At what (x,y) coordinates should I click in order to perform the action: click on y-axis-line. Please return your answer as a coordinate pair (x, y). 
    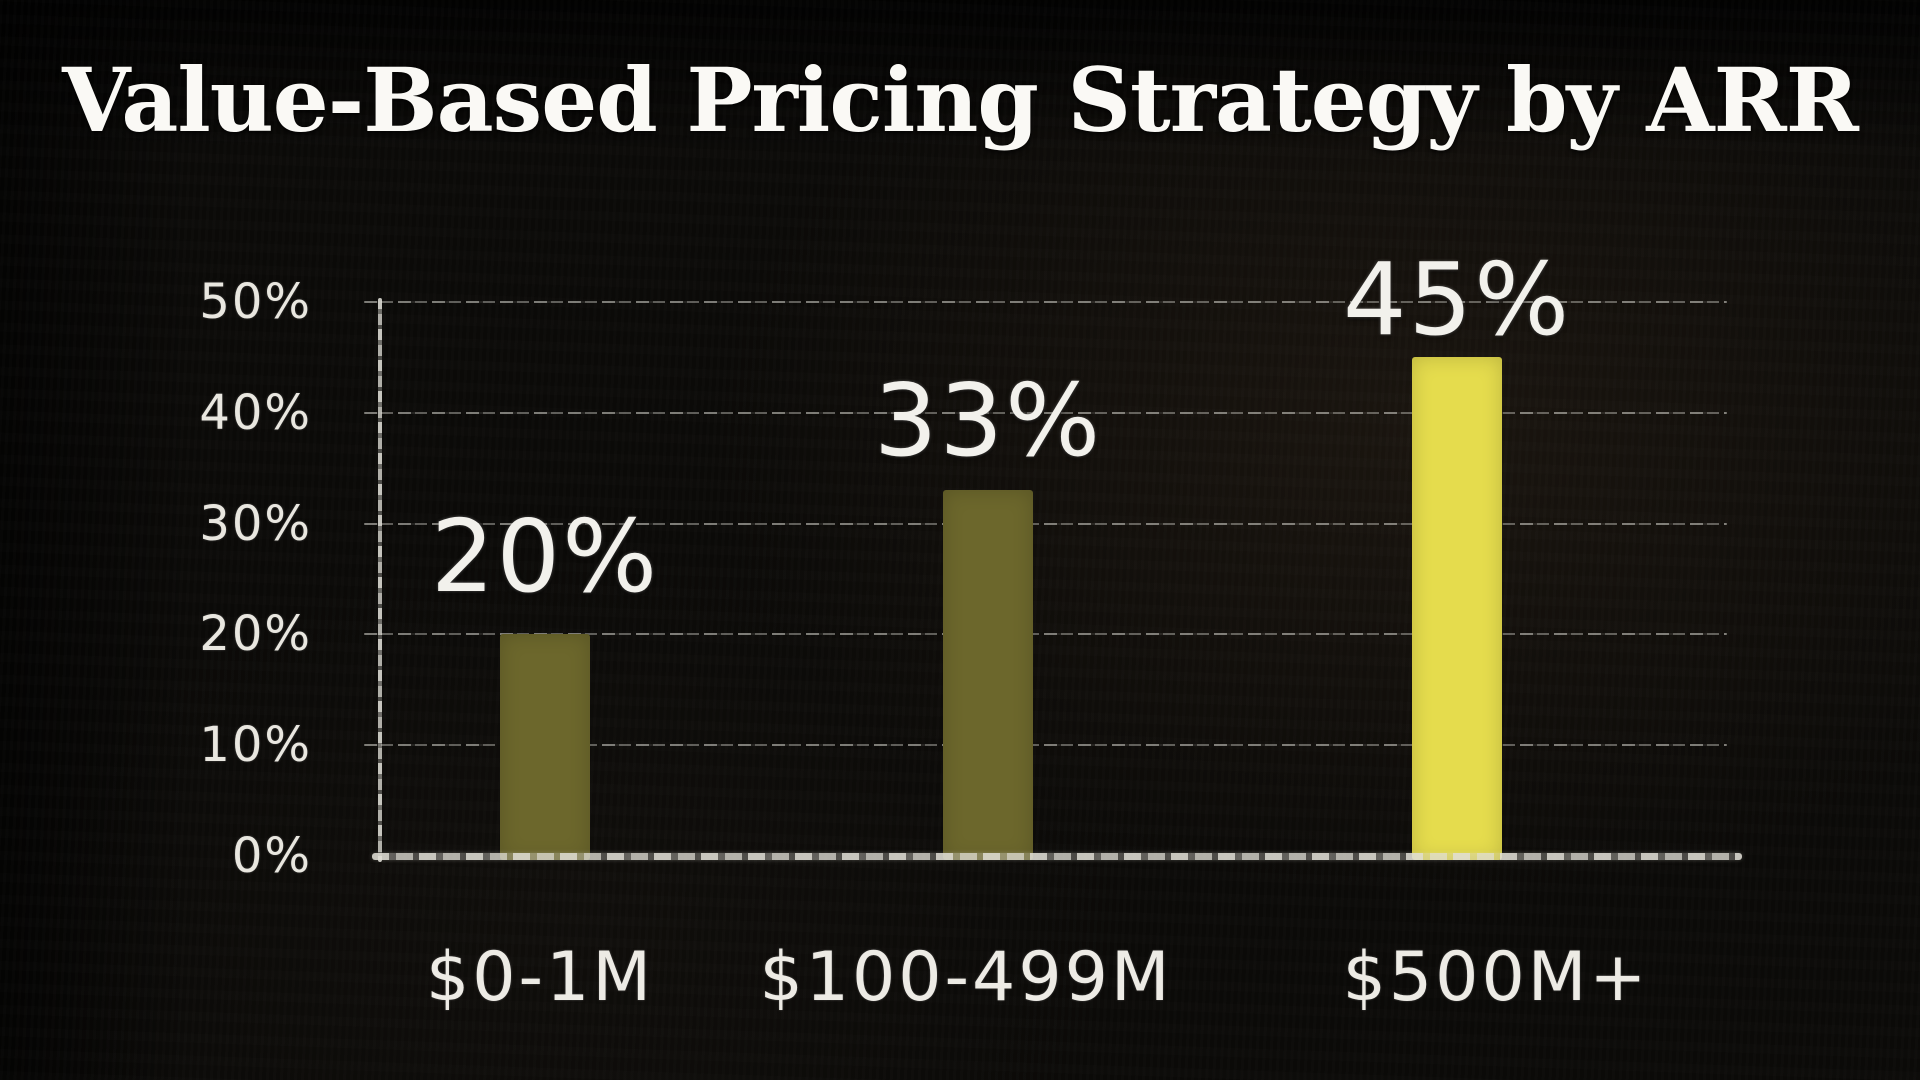
    Looking at the image, I should click on (380, 580).